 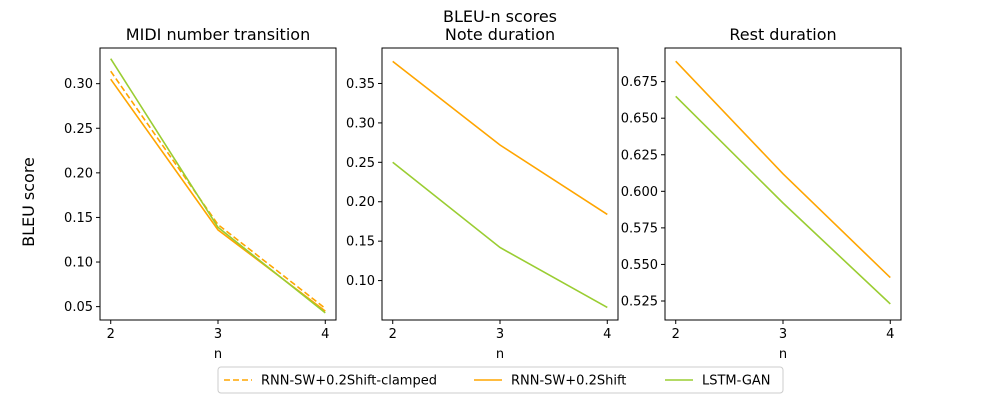 I want to click on figure-y-axis-label: BLEU score, so click(x=28, y=202).